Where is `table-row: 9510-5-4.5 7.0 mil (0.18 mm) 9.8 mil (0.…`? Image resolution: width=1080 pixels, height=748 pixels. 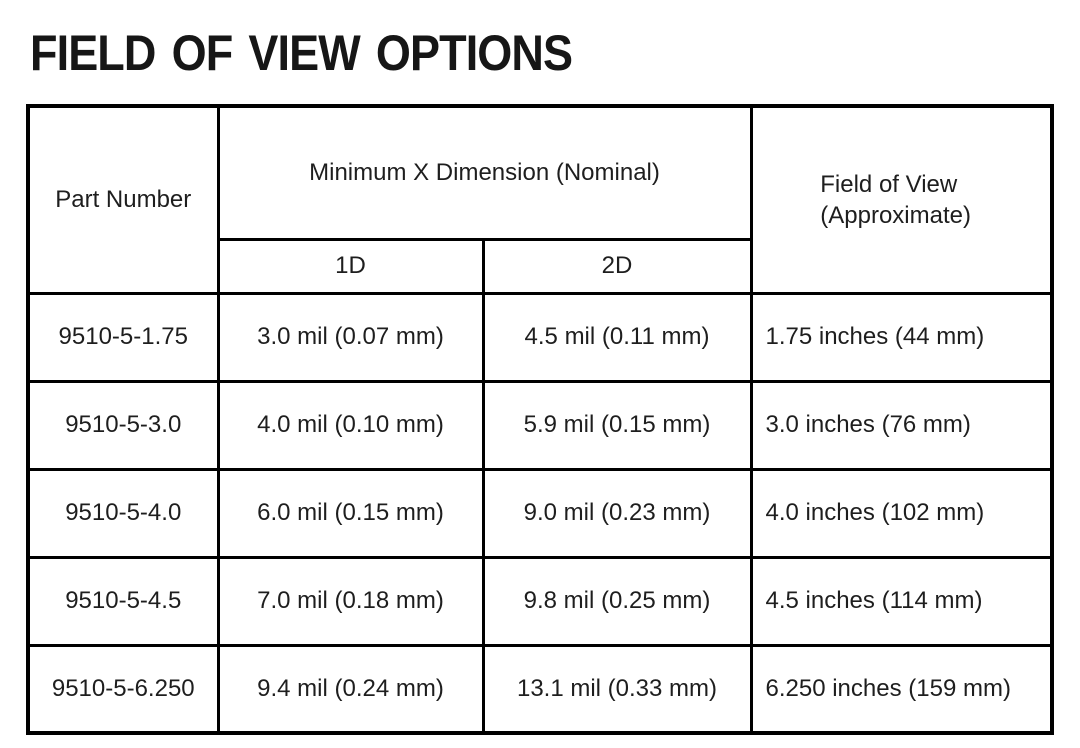
table-row: 9510-5-4.5 7.0 mil (0.18 mm) 9.8 mil (0.… is located at coordinates (540, 601).